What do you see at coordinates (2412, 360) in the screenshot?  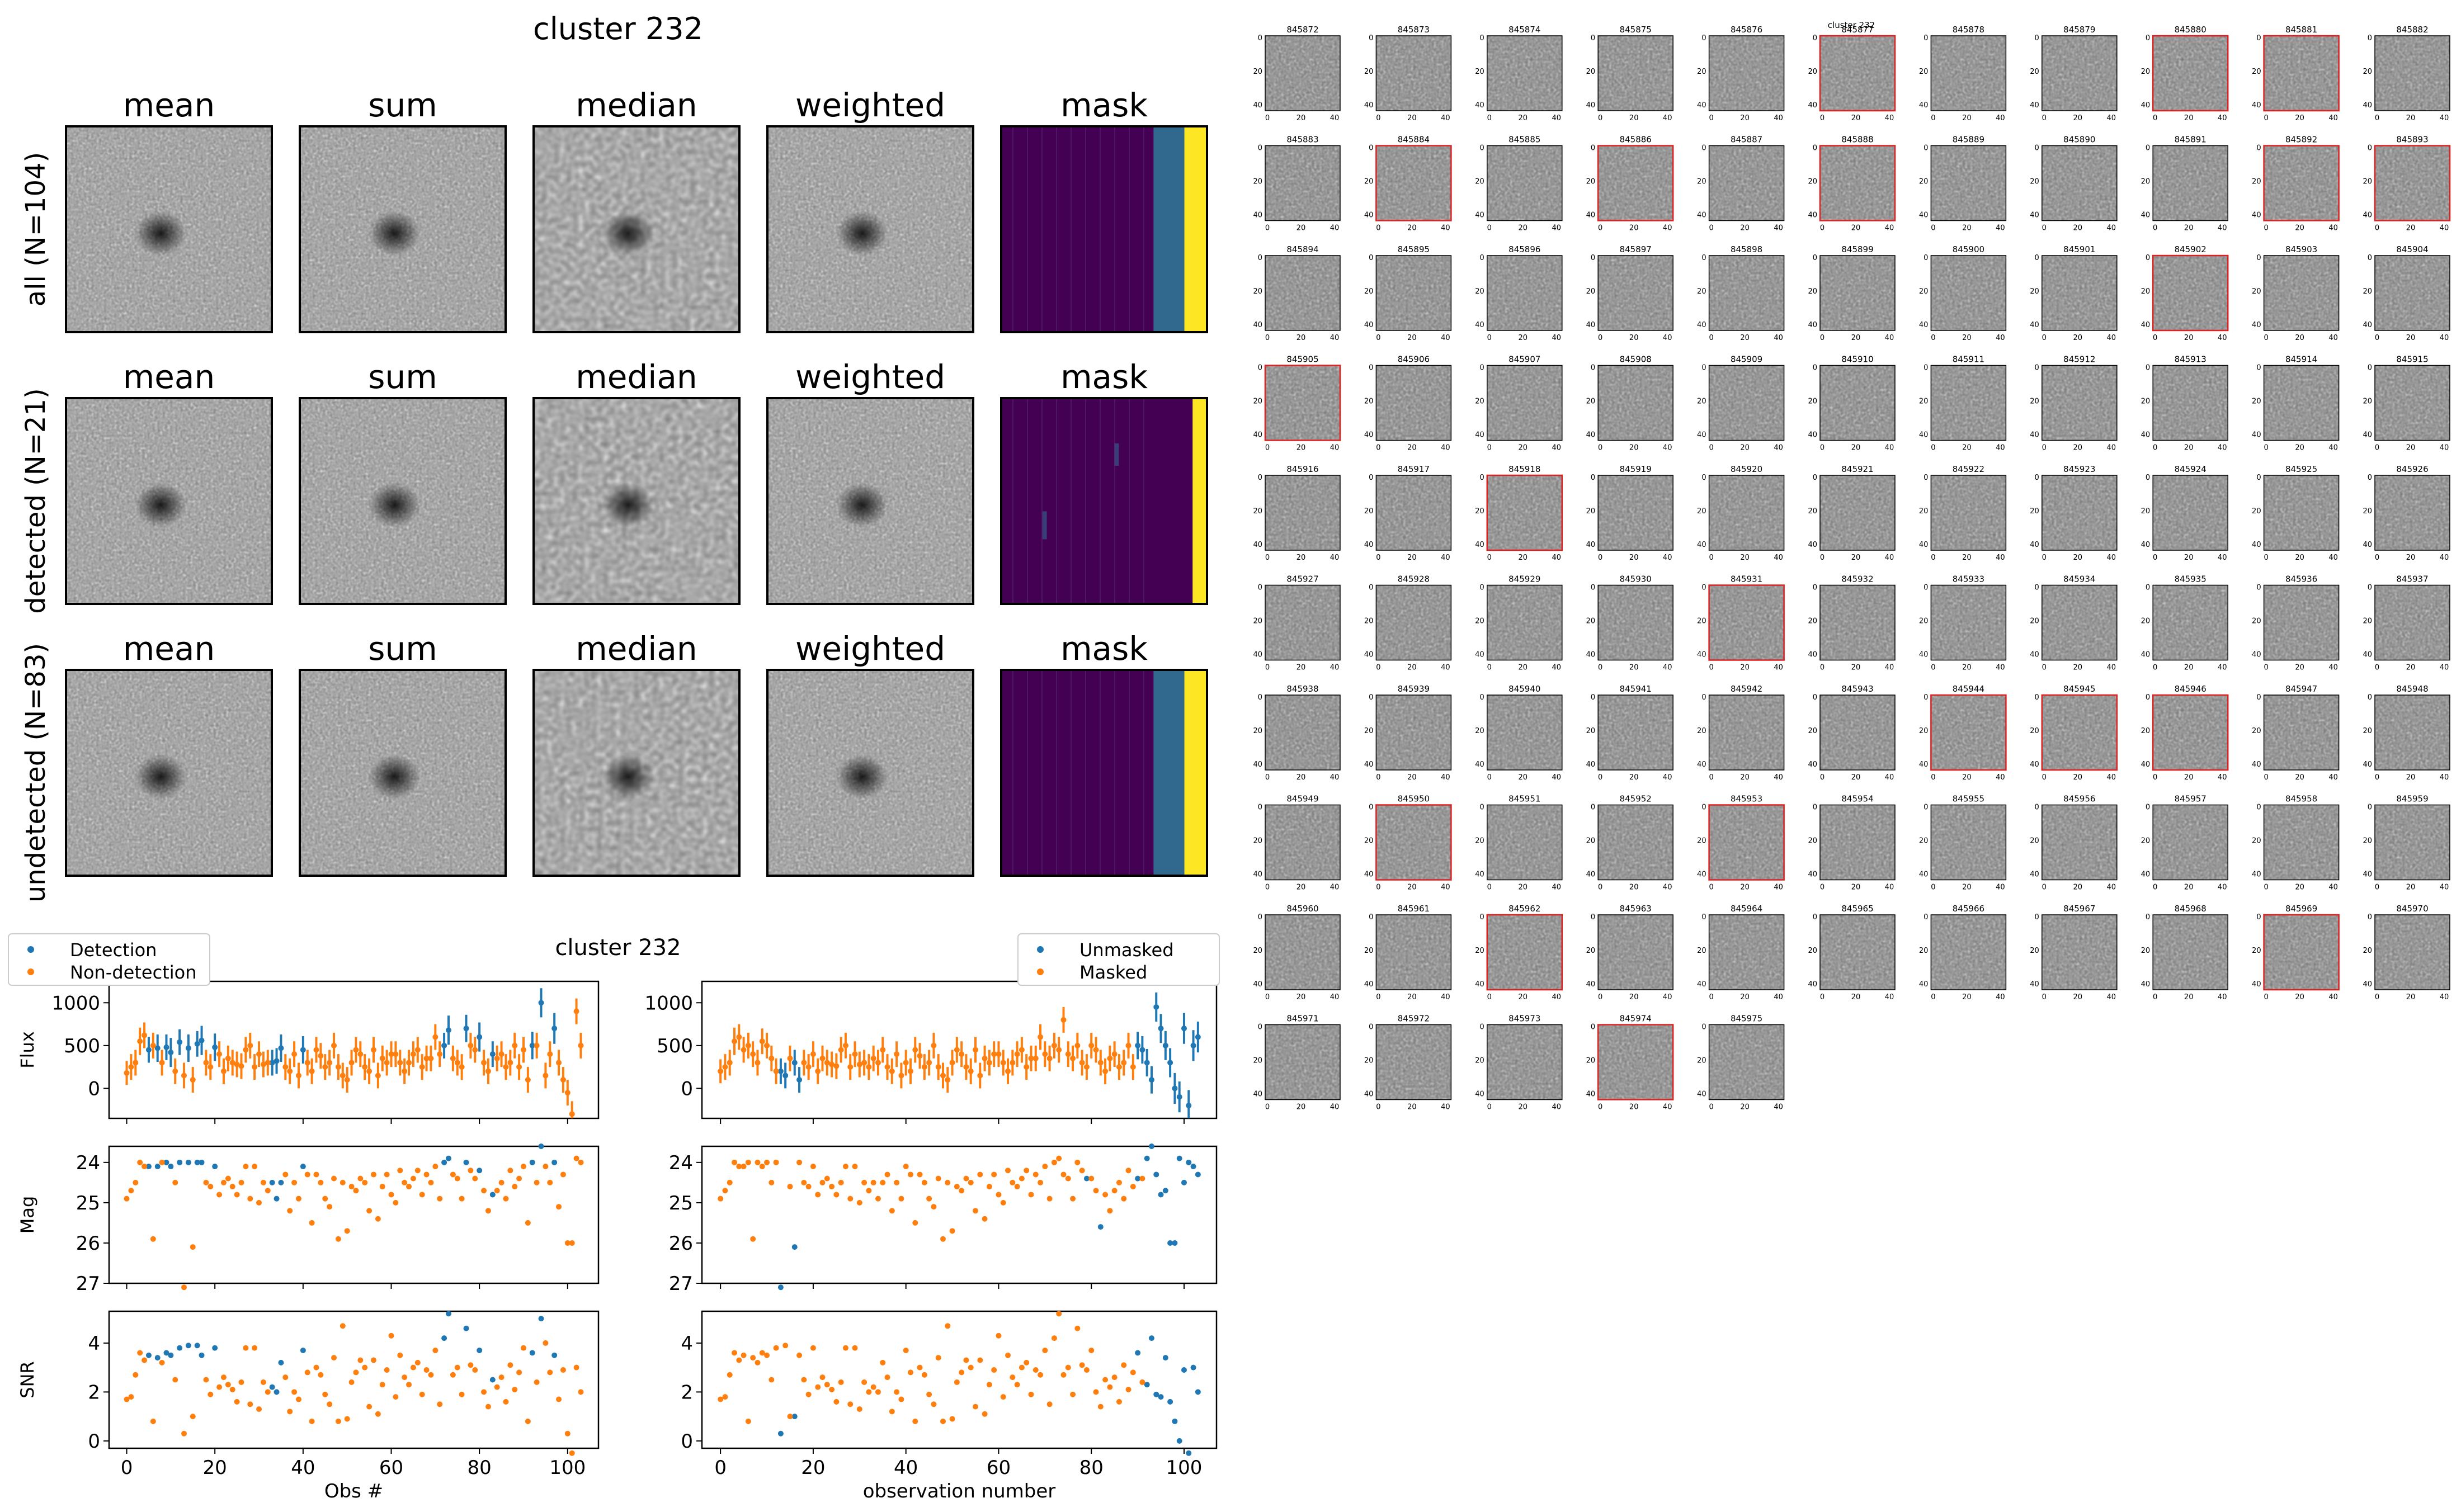 I see `thumbnail-label: 845915` at bounding box center [2412, 360].